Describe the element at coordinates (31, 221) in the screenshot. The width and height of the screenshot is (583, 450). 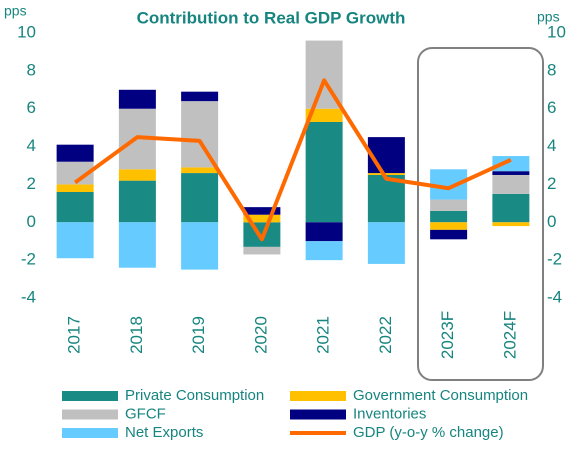
I see `y-tick-label: 0` at that location.